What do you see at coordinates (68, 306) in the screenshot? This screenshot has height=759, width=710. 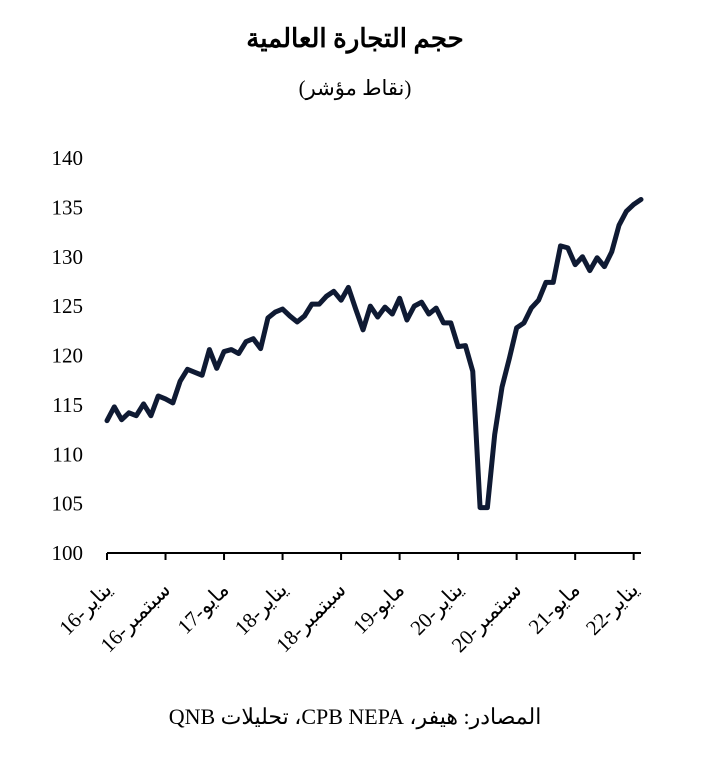 I see `y-tick-label: 125` at bounding box center [68, 306].